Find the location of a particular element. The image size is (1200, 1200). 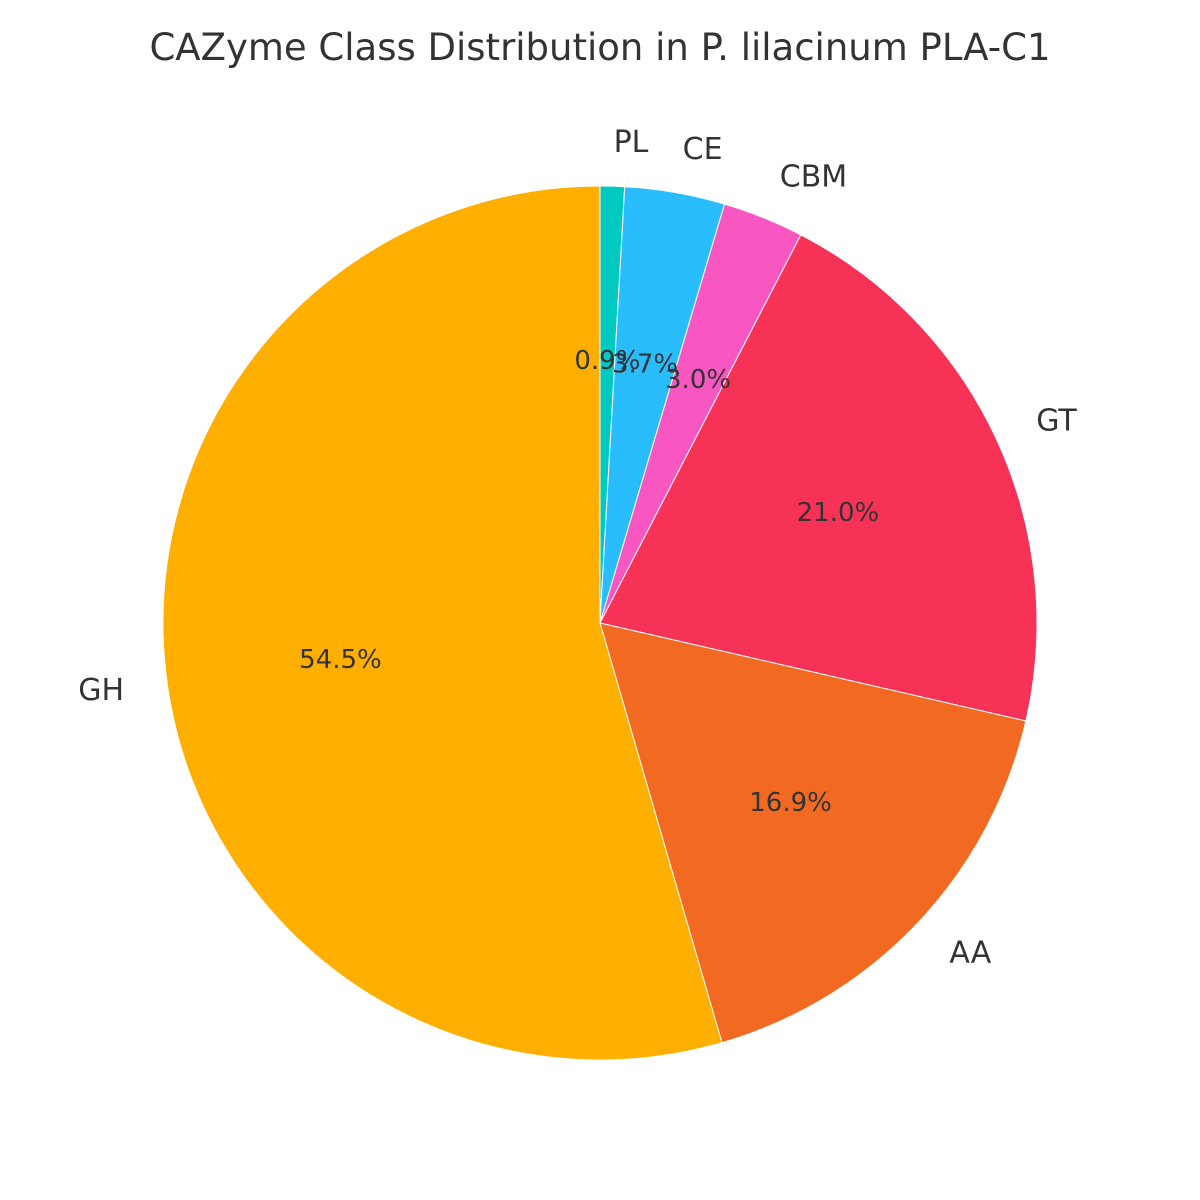

pct-label-ce: 3.7% is located at coordinates (645, 365).